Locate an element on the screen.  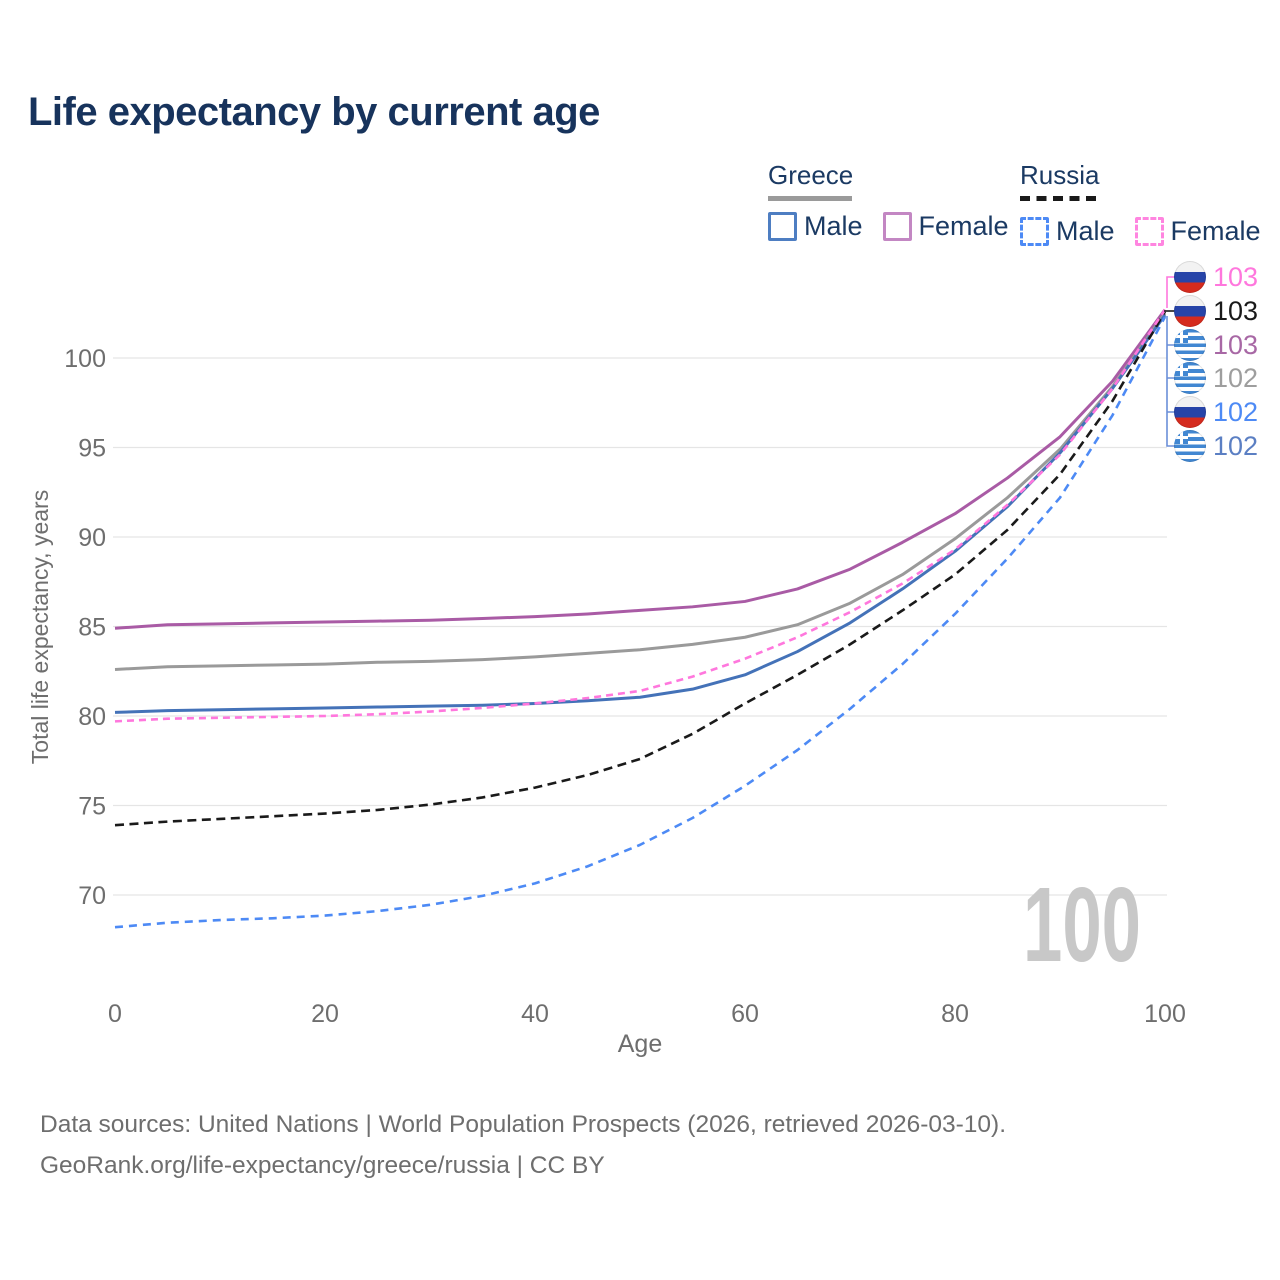
end-label-russia-female: 103 is located at coordinates (1216, 277).